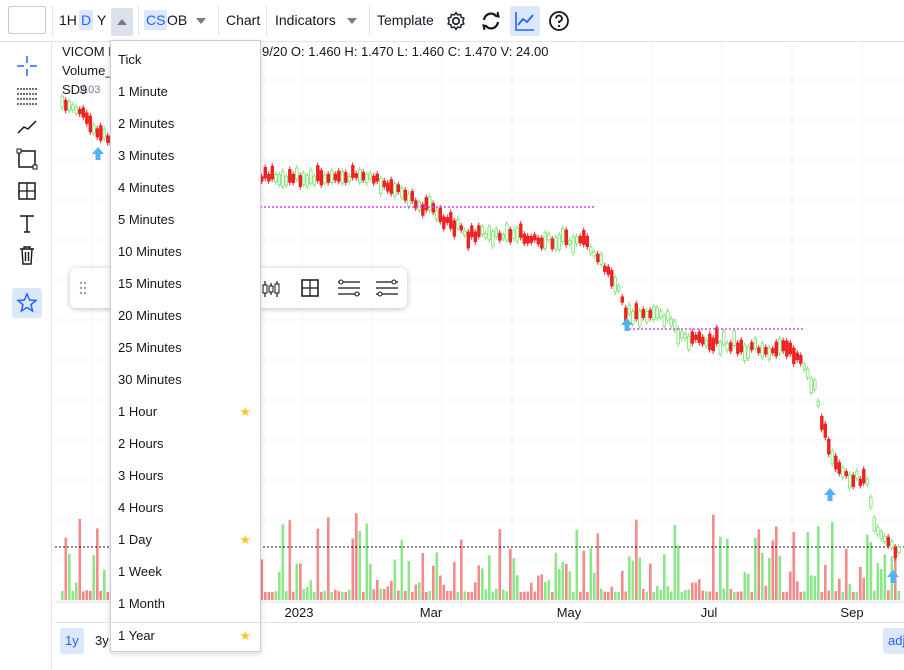  What do you see at coordinates (456, 21) in the screenshot?
I see `gear-icon` at bounding box center [456, 21].